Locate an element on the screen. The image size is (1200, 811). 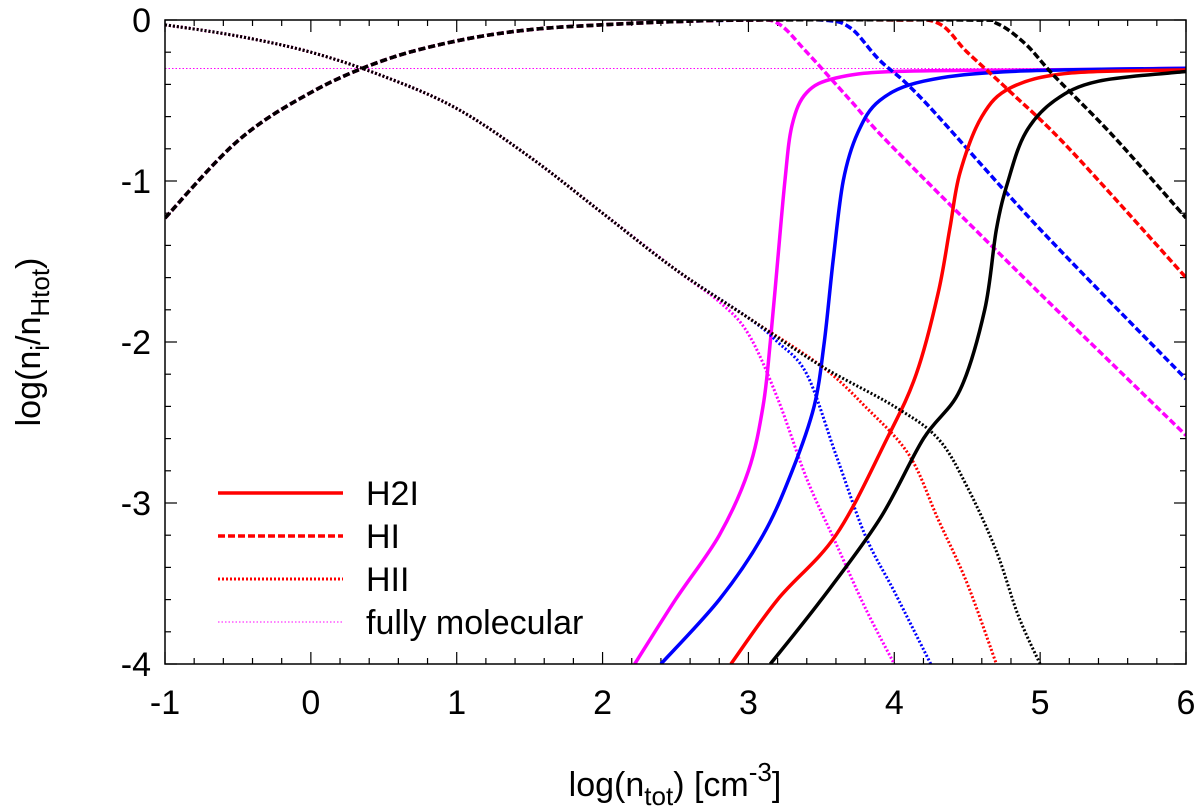
y-tick-label: -2 is located at coordinates (136, 343).